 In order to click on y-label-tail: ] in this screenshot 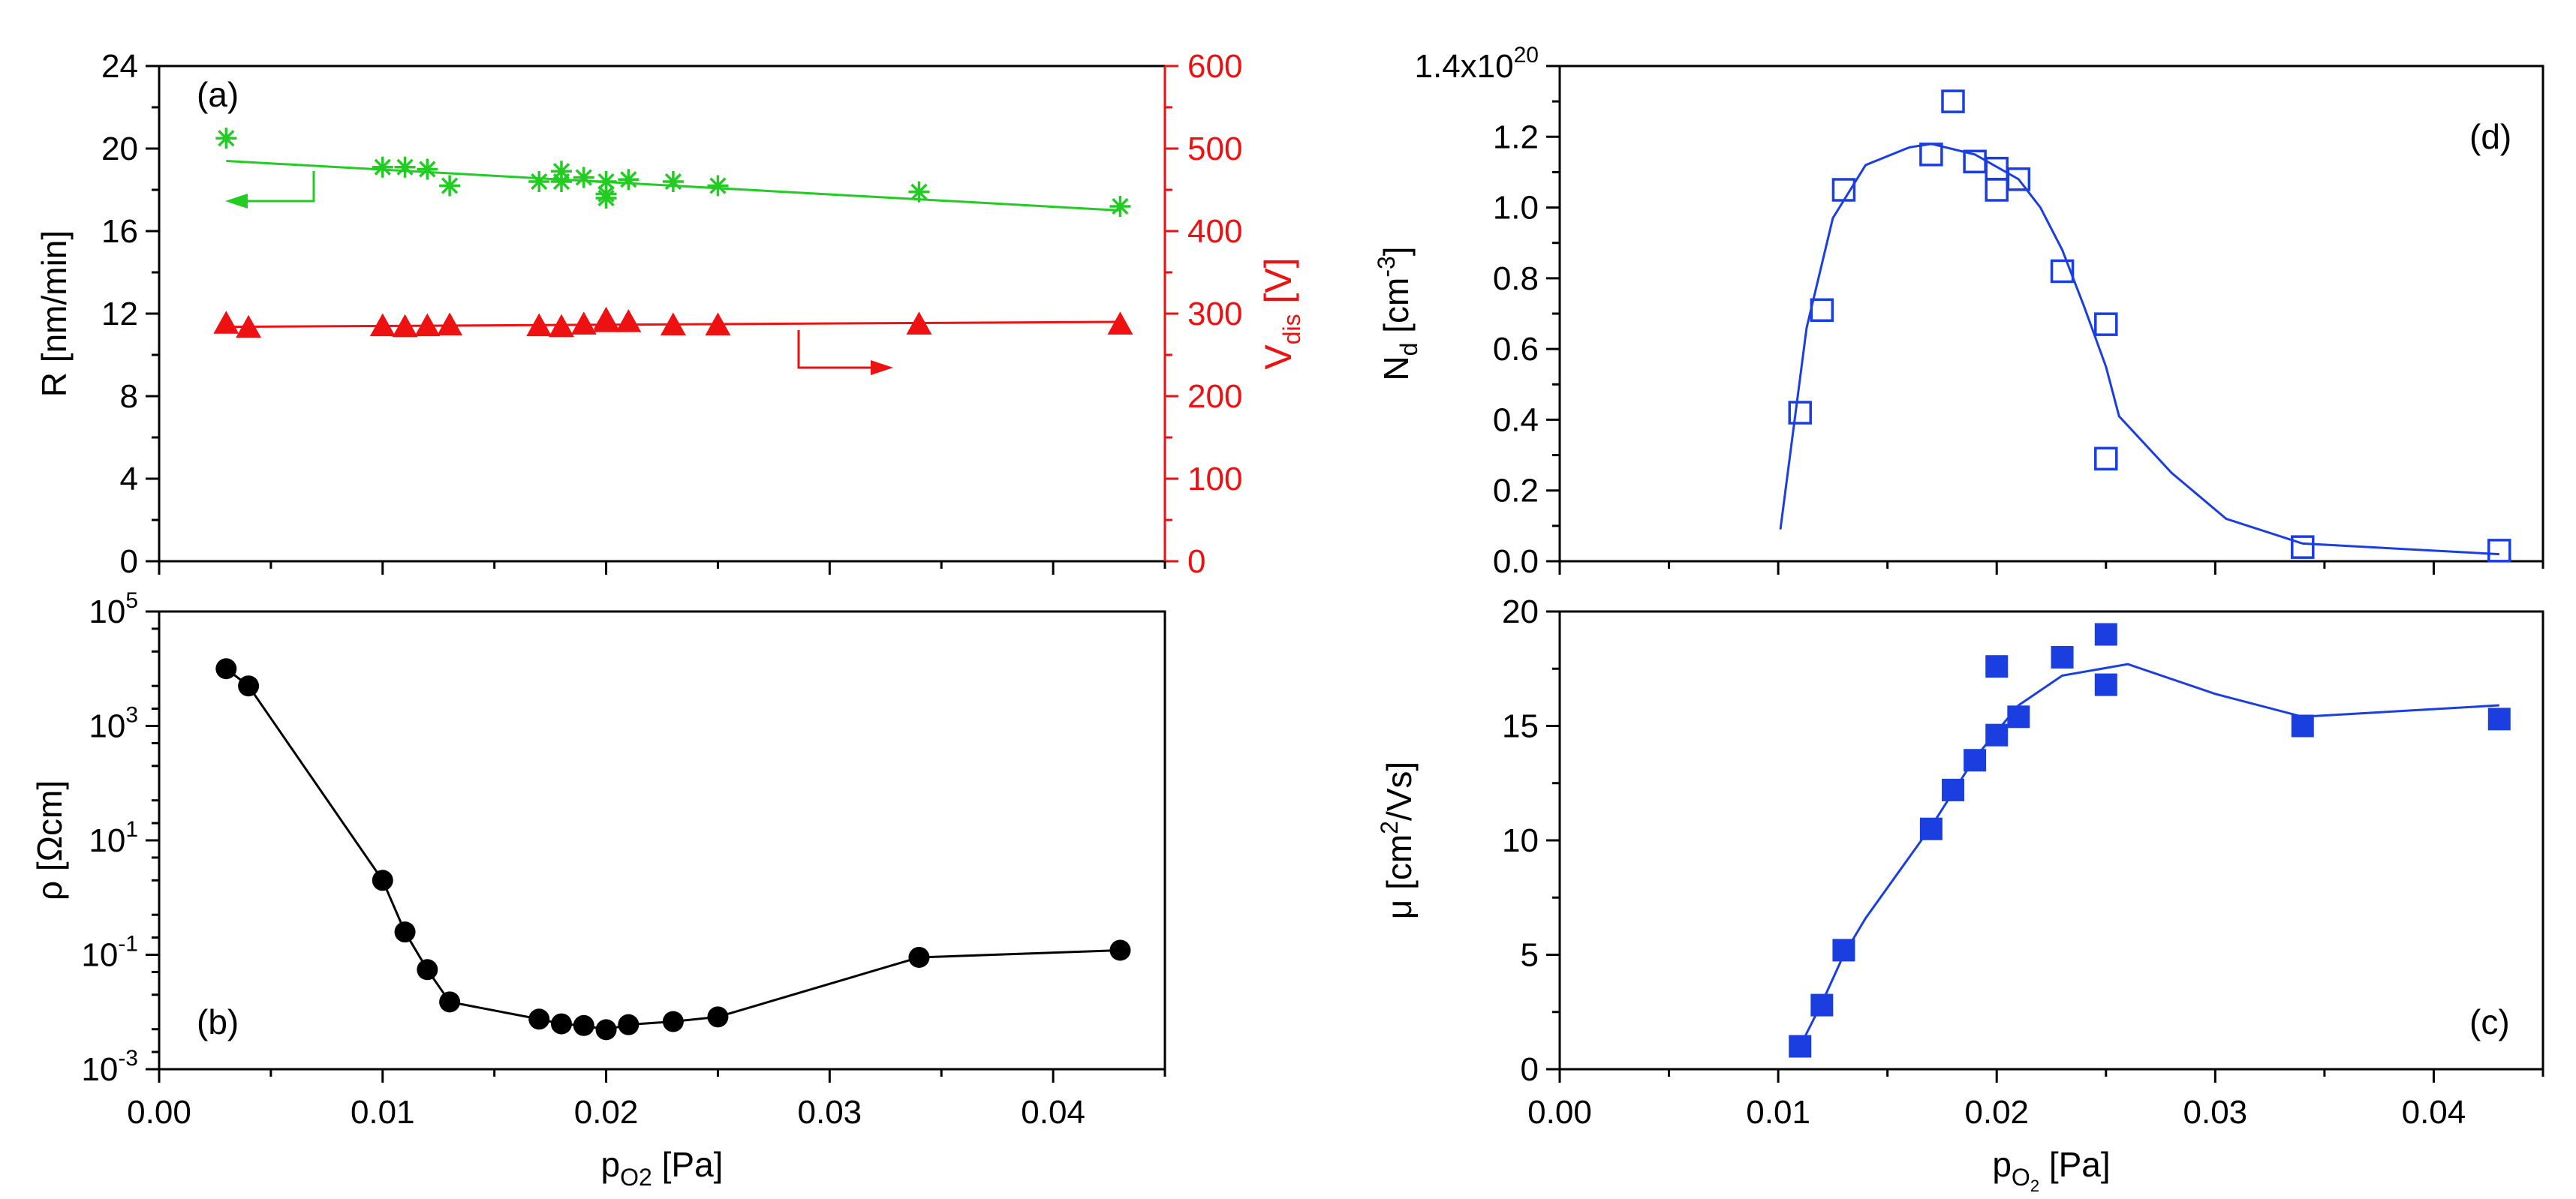, I will do `click(1396, 251)`.